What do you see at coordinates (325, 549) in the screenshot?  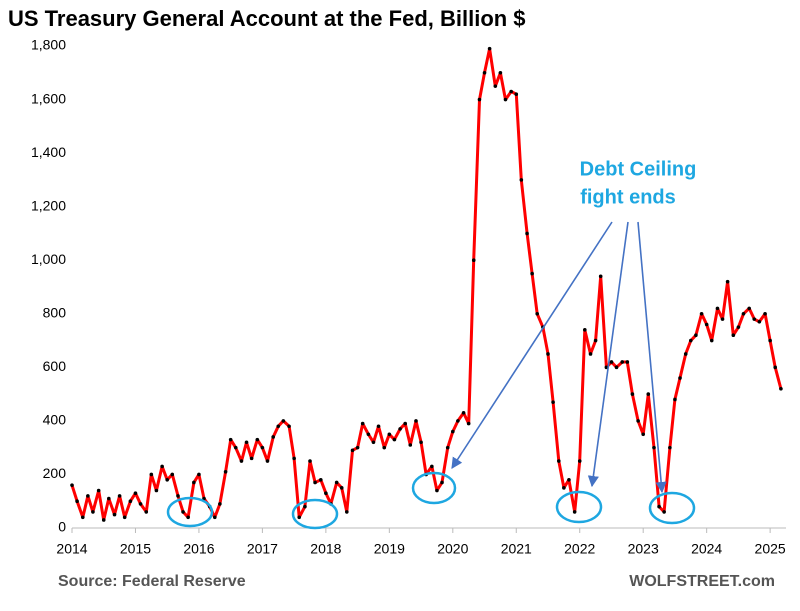 I see `x-tick-label: 2018` at bounding box center [325, 549].